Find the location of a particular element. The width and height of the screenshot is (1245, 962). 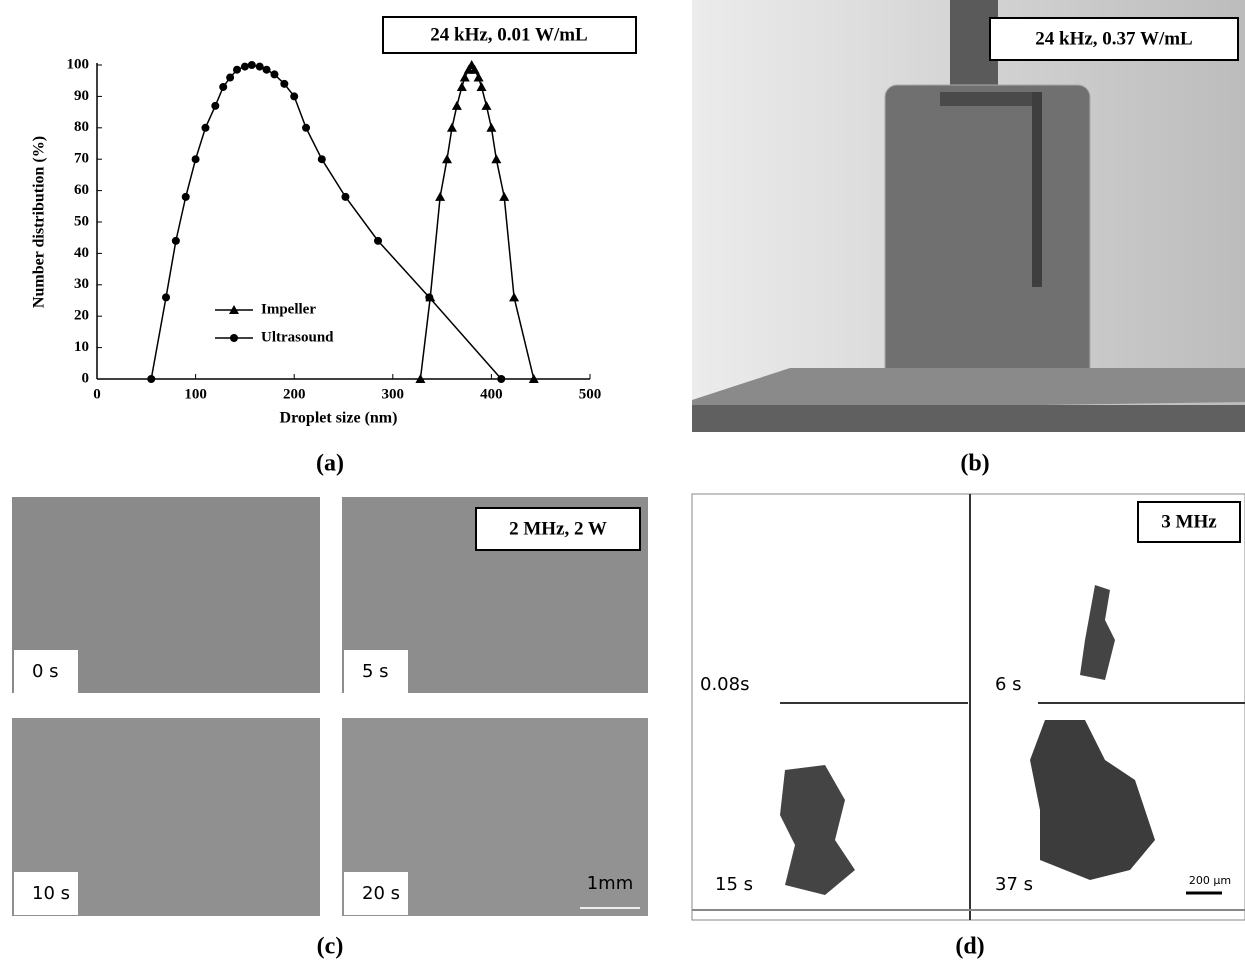

y-tick-label: 90 is located at coordinates (81, 96).